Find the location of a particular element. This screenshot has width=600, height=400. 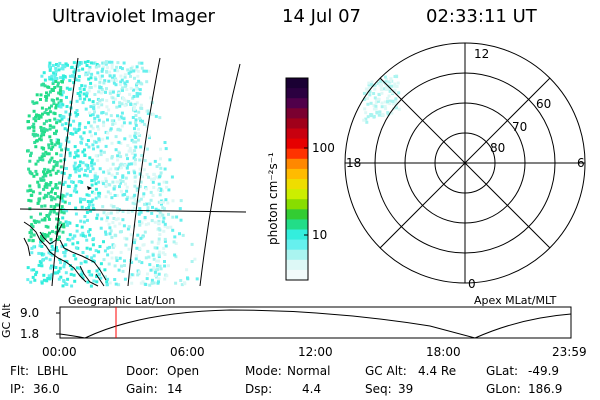

colorbar-segment is located at coordinates (297, 144).